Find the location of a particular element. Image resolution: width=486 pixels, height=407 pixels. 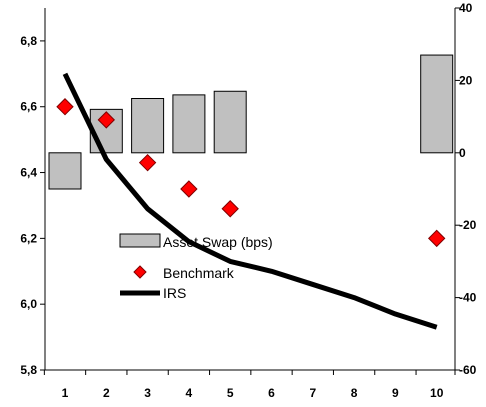

left-tick-label: 6,8 is located at coordinates (28, 41).